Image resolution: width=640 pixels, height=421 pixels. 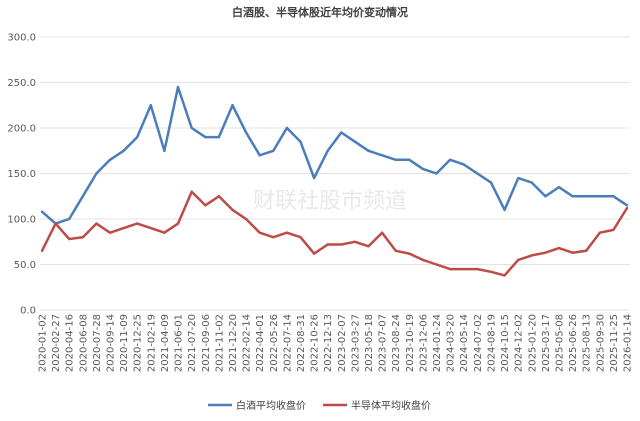 I want to click on y-tick-label: 150.0, so click(x=21, y=174).